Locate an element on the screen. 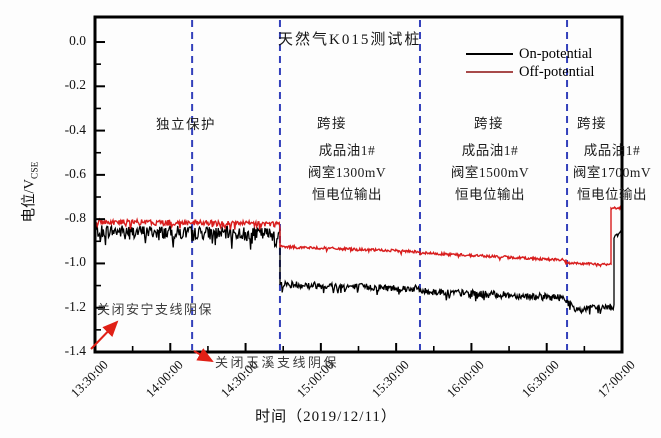 This screenshot has height=438, width=661. chart-title: 天然气K015测试桩 is located at coordinates (350, 40).